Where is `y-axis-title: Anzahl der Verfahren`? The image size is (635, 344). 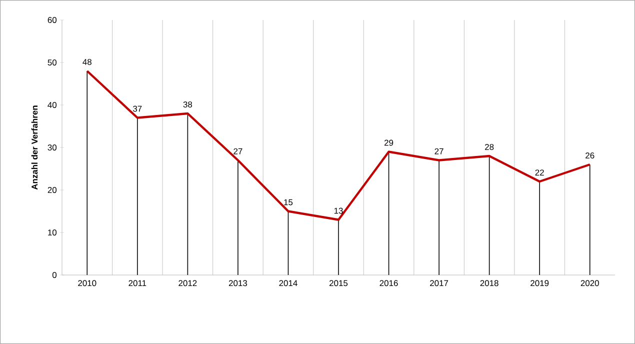
y-axis-title: Anzahl der Verfahren is located at coordinates (34, 148).